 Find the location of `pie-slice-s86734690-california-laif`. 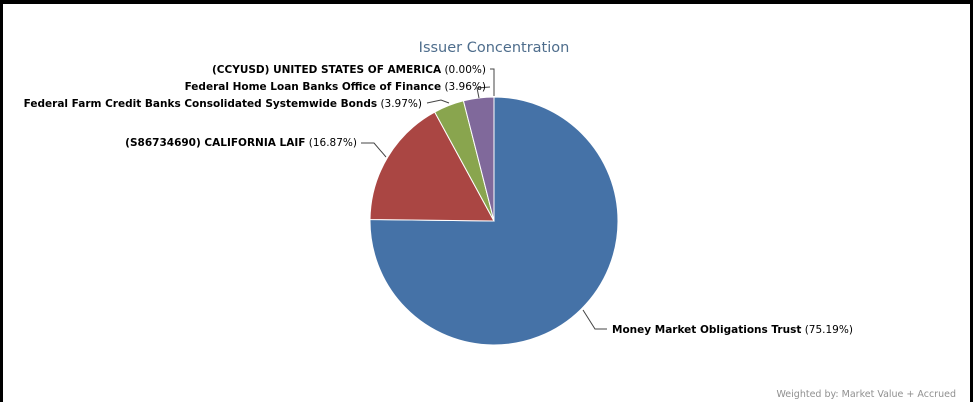

pie-slice-s86734690-california-laif is located at coordinates (432, 166).